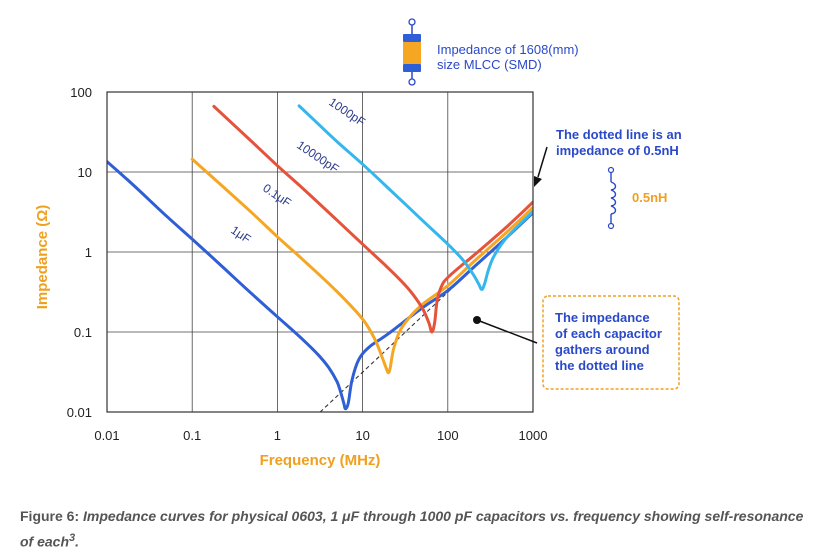  I want to click on inductor-label: 0.5nH, so click(649, 197).